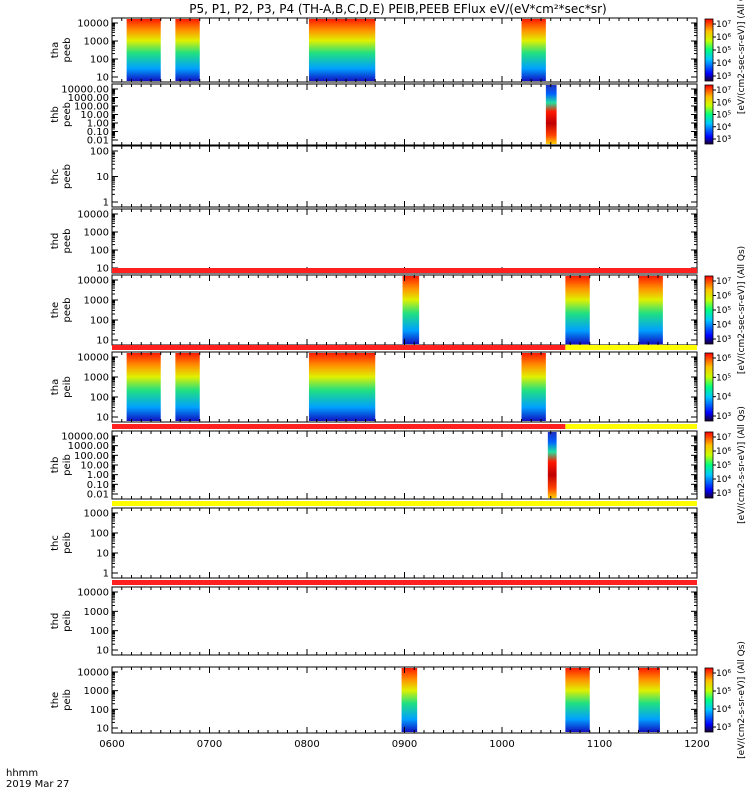 The image size is (750, 800). What do you see at coordinates (98, 124) in the screenshot?
I see `y-tick-label: 1.00` at bounding box center [98, 124].